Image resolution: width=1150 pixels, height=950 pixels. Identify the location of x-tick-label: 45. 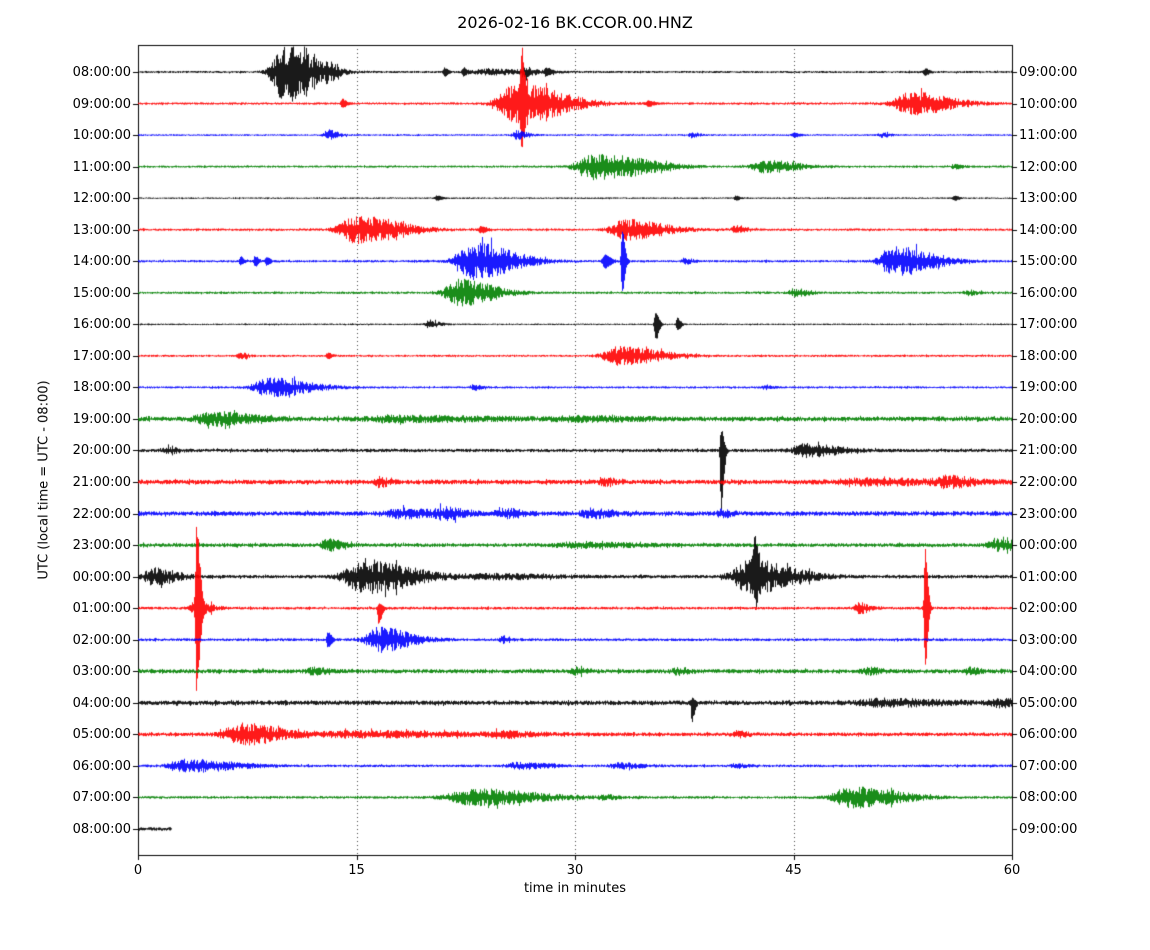
(793, 870).